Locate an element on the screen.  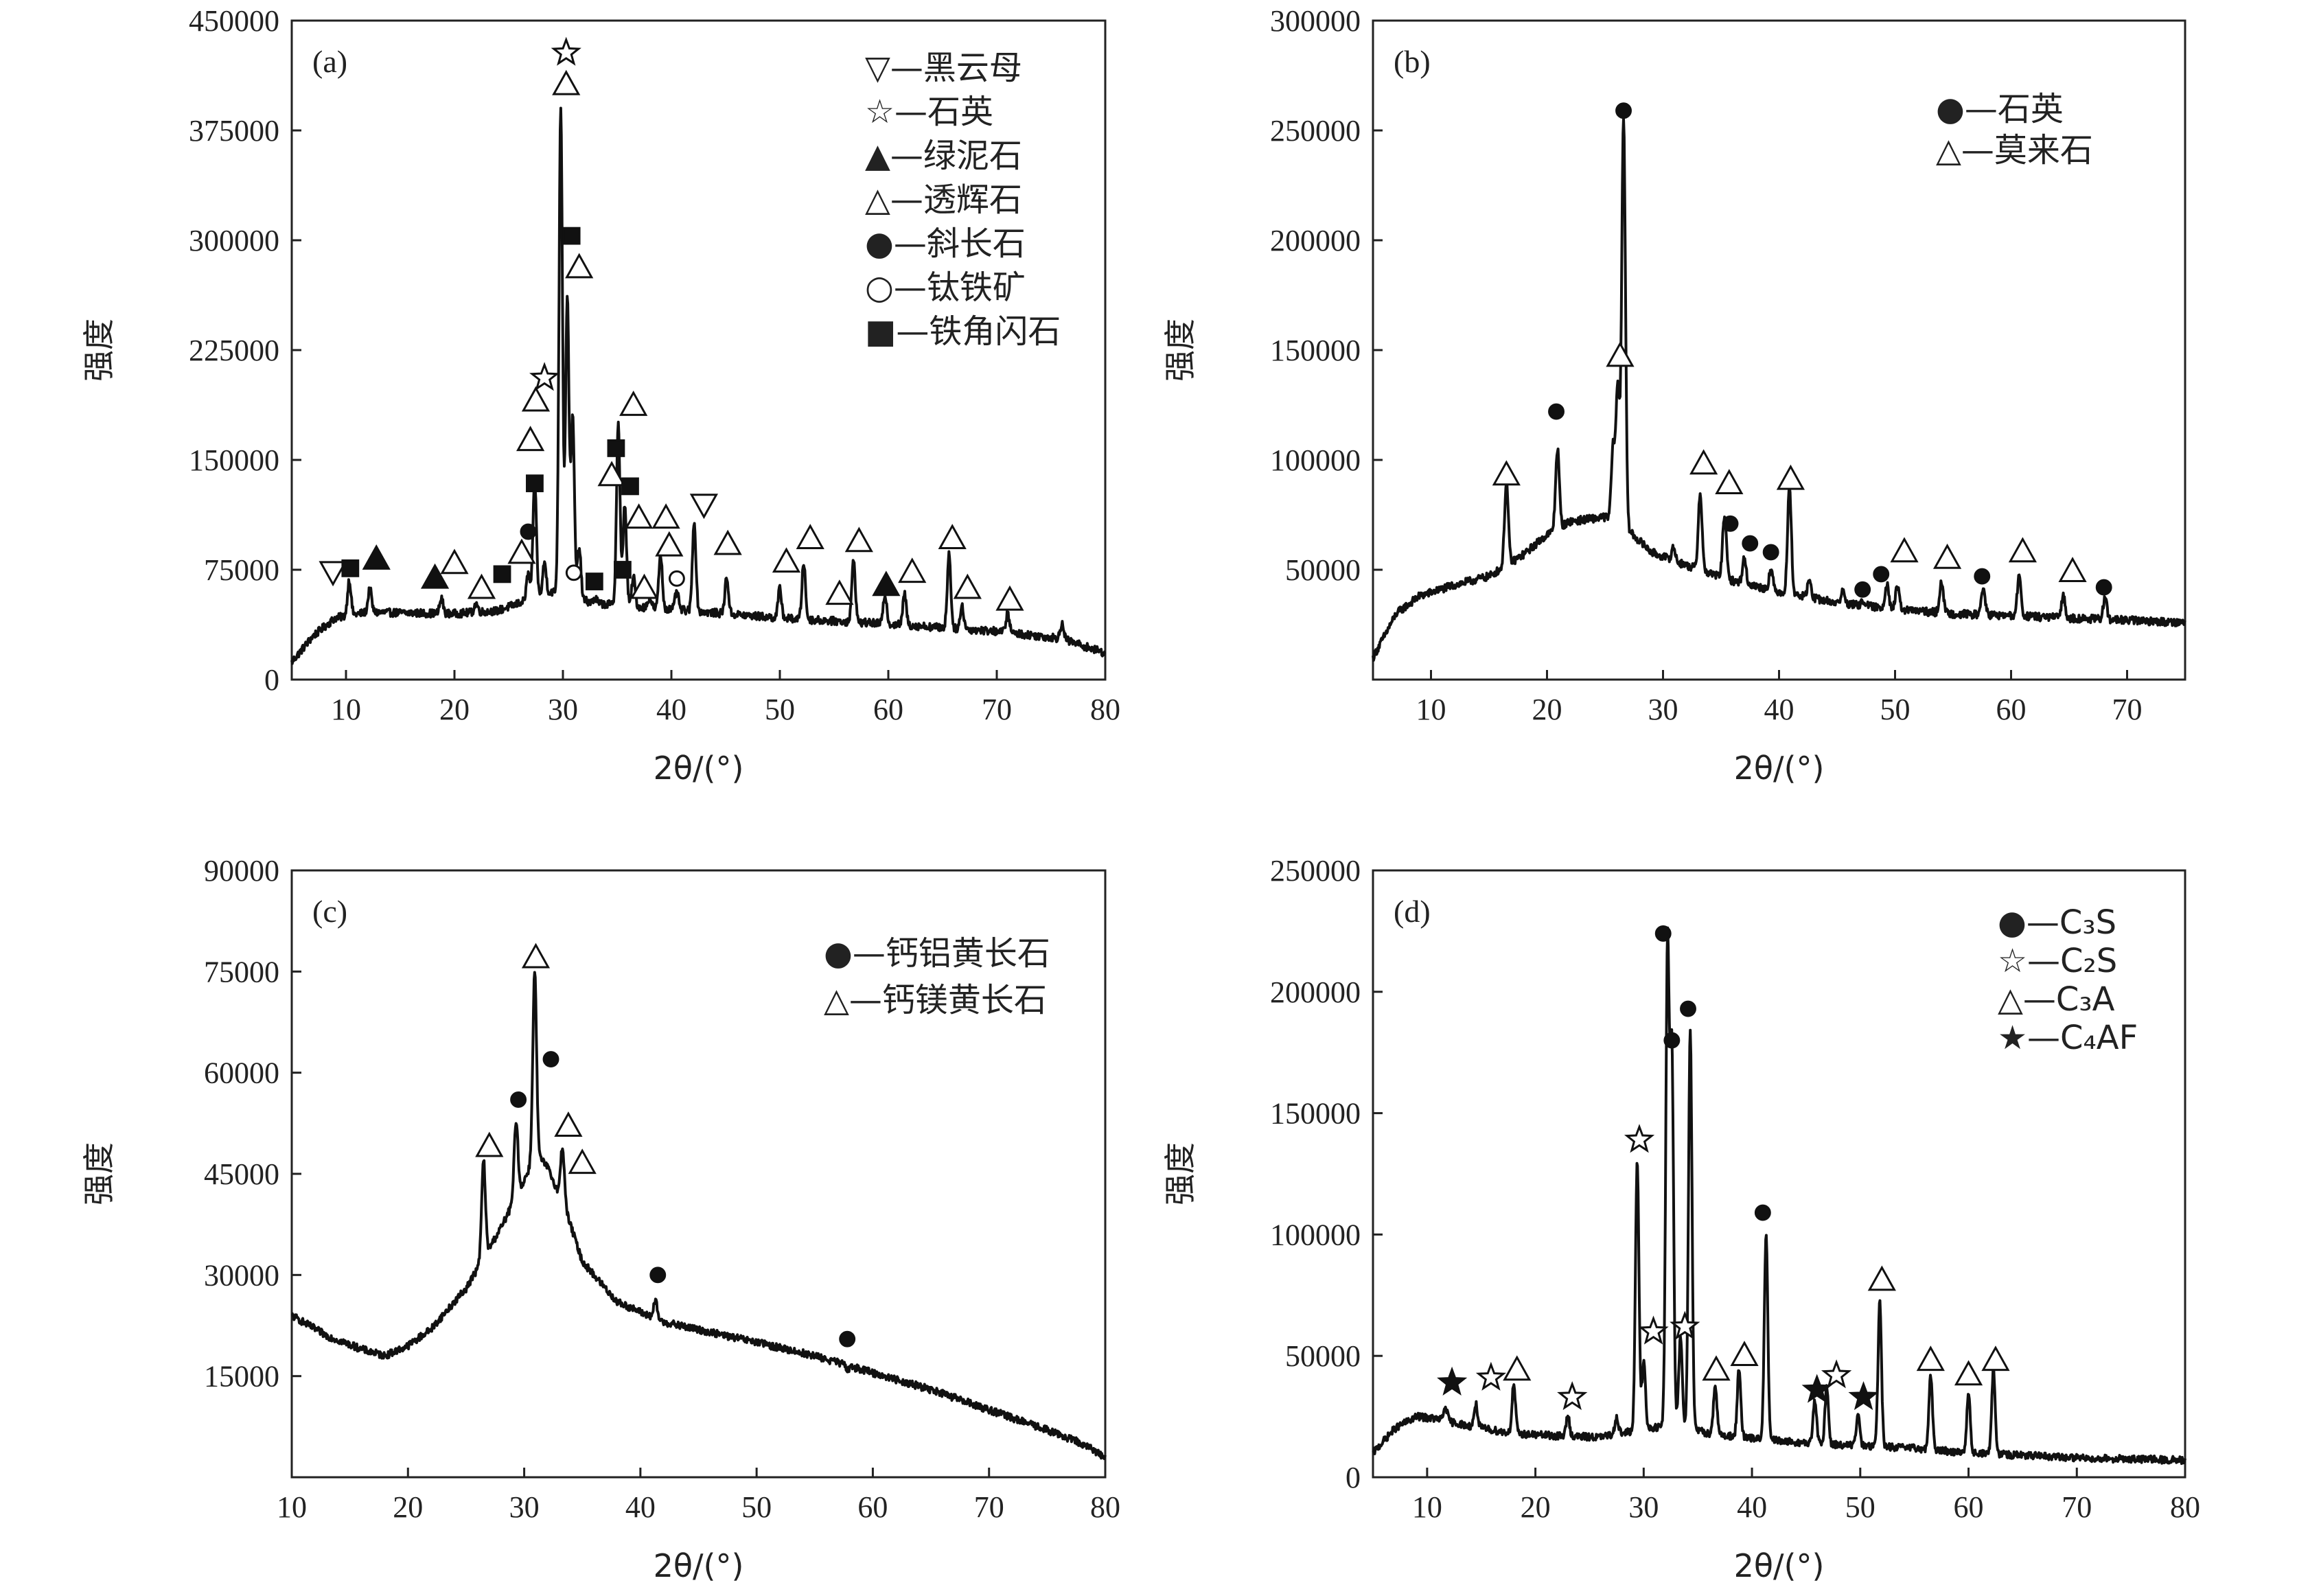
y-tick-label: 200000 is located at coordinates (1315, 240).